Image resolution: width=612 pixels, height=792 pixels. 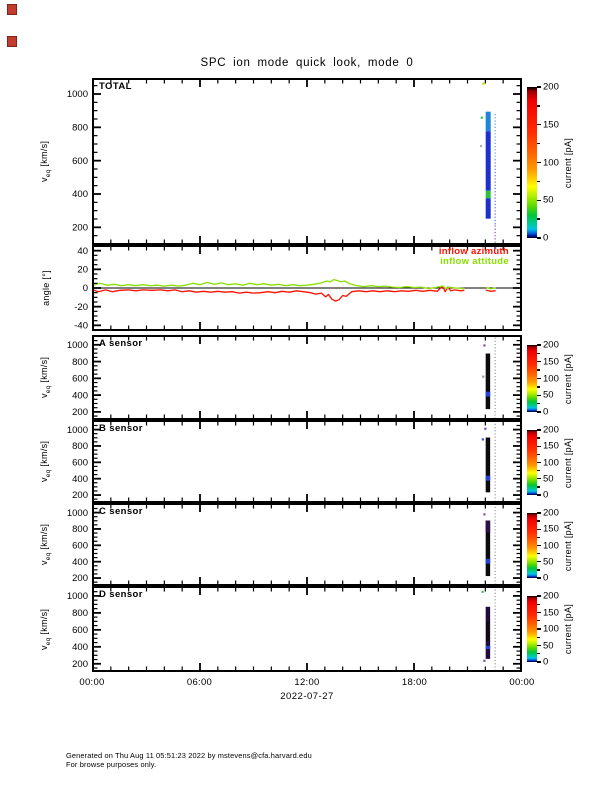 I want to click on colorbar-sensor-b: current [pA] 200 150 100 50 0, so click(x=550, y=463).